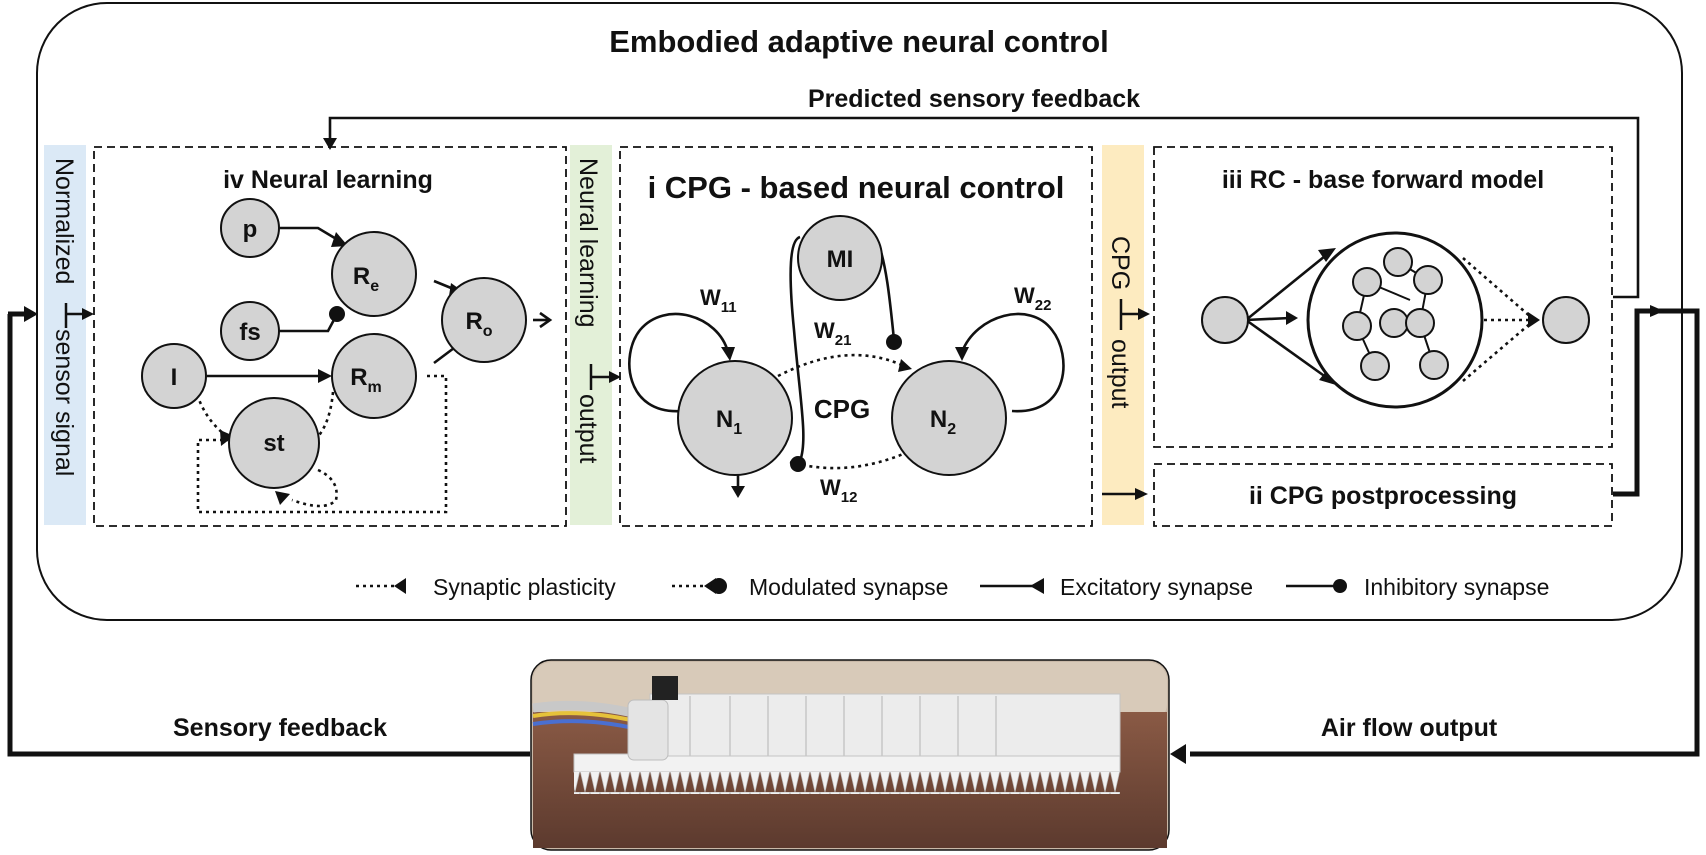  What do you see at coordinates (838, 490) in the screenshot?
I see `weight-w12: W12` at bounding box center [838, 490].